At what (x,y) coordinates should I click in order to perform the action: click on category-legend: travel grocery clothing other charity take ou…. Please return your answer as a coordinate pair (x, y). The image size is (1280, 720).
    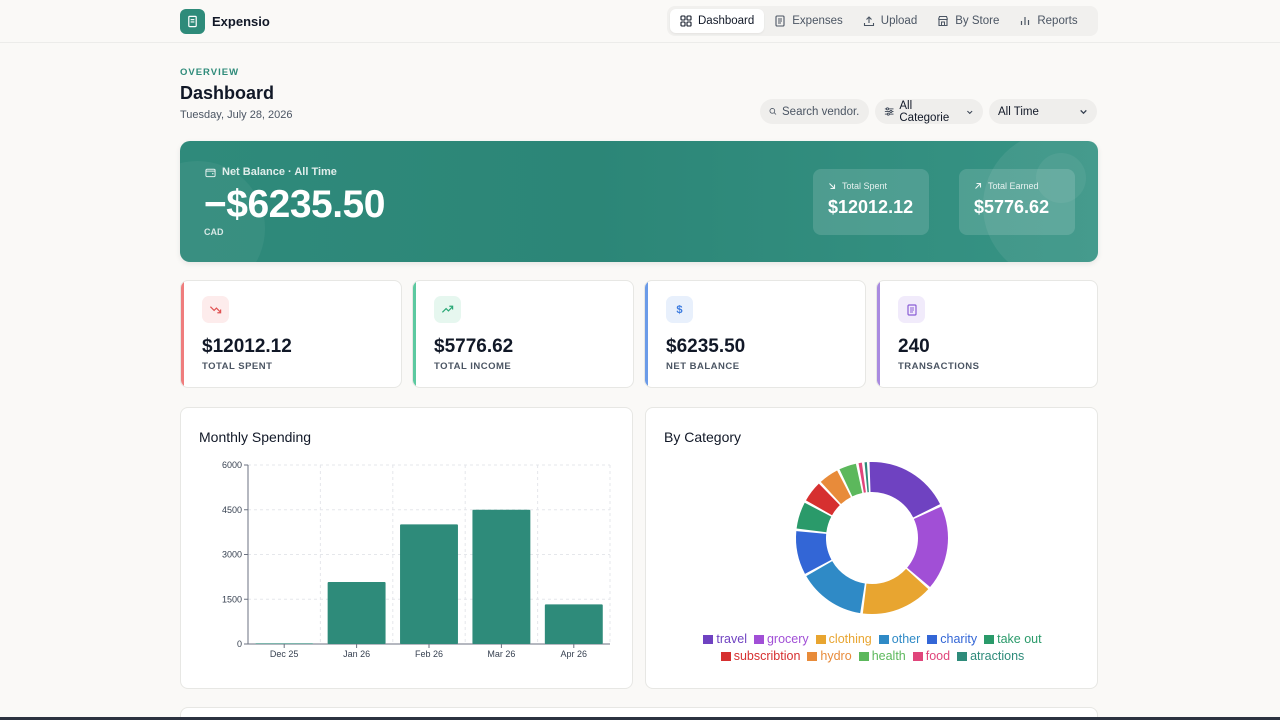
    Looking at the image, I should click on (872, 647).